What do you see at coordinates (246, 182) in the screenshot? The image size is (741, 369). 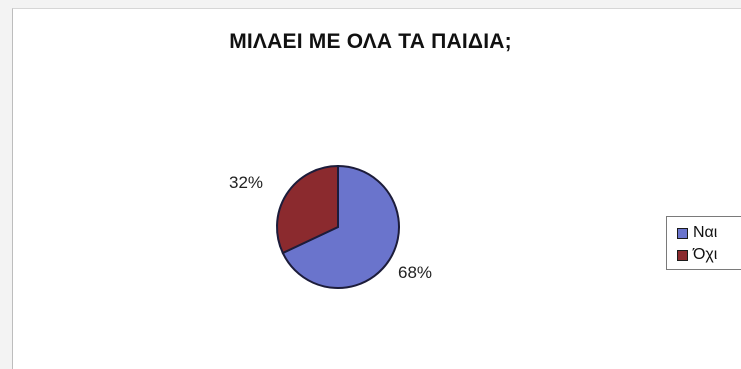 I see `data-label-no: 32%` at bounding box center [246, 182].